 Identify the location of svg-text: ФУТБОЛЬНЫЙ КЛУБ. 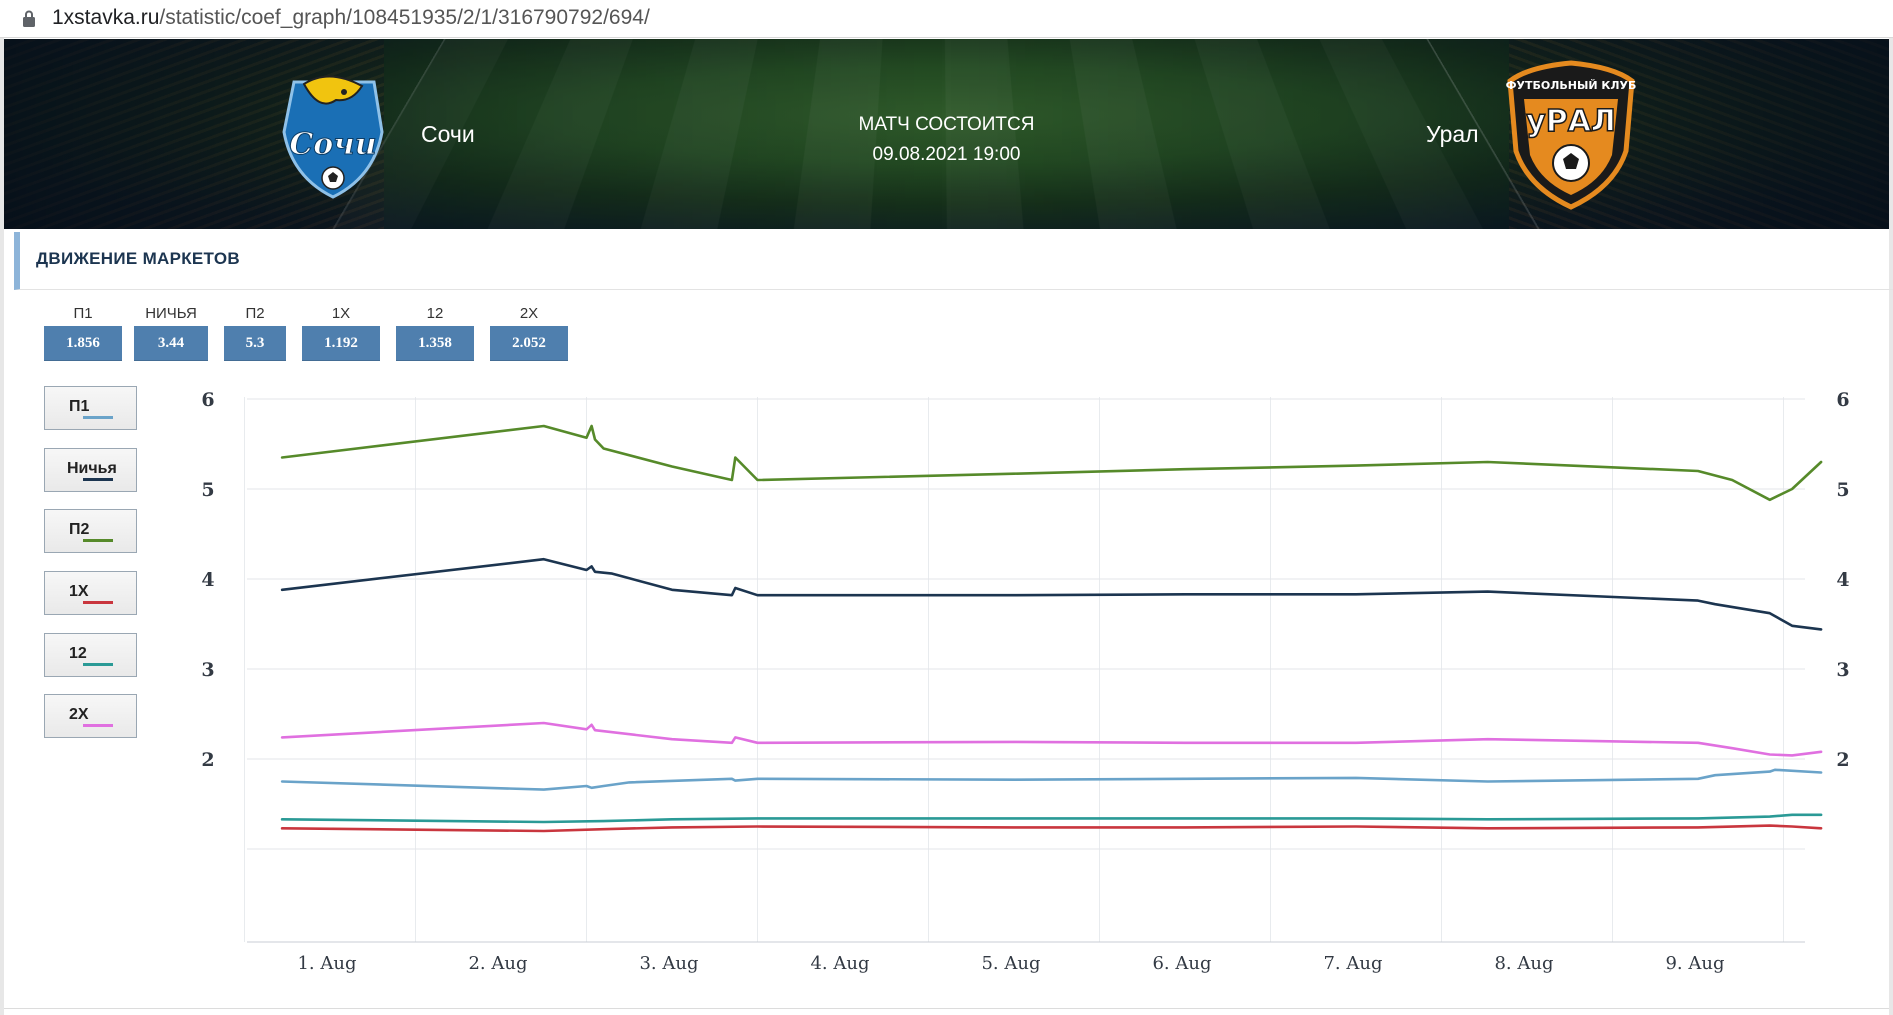
(1571, 85).